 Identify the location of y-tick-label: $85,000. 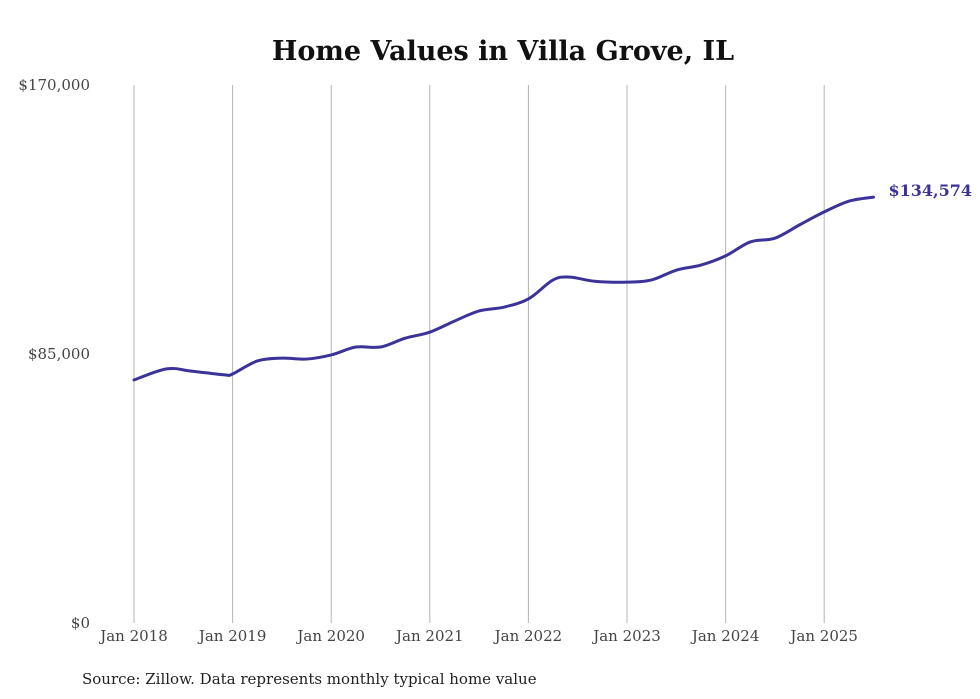
(59, 354).